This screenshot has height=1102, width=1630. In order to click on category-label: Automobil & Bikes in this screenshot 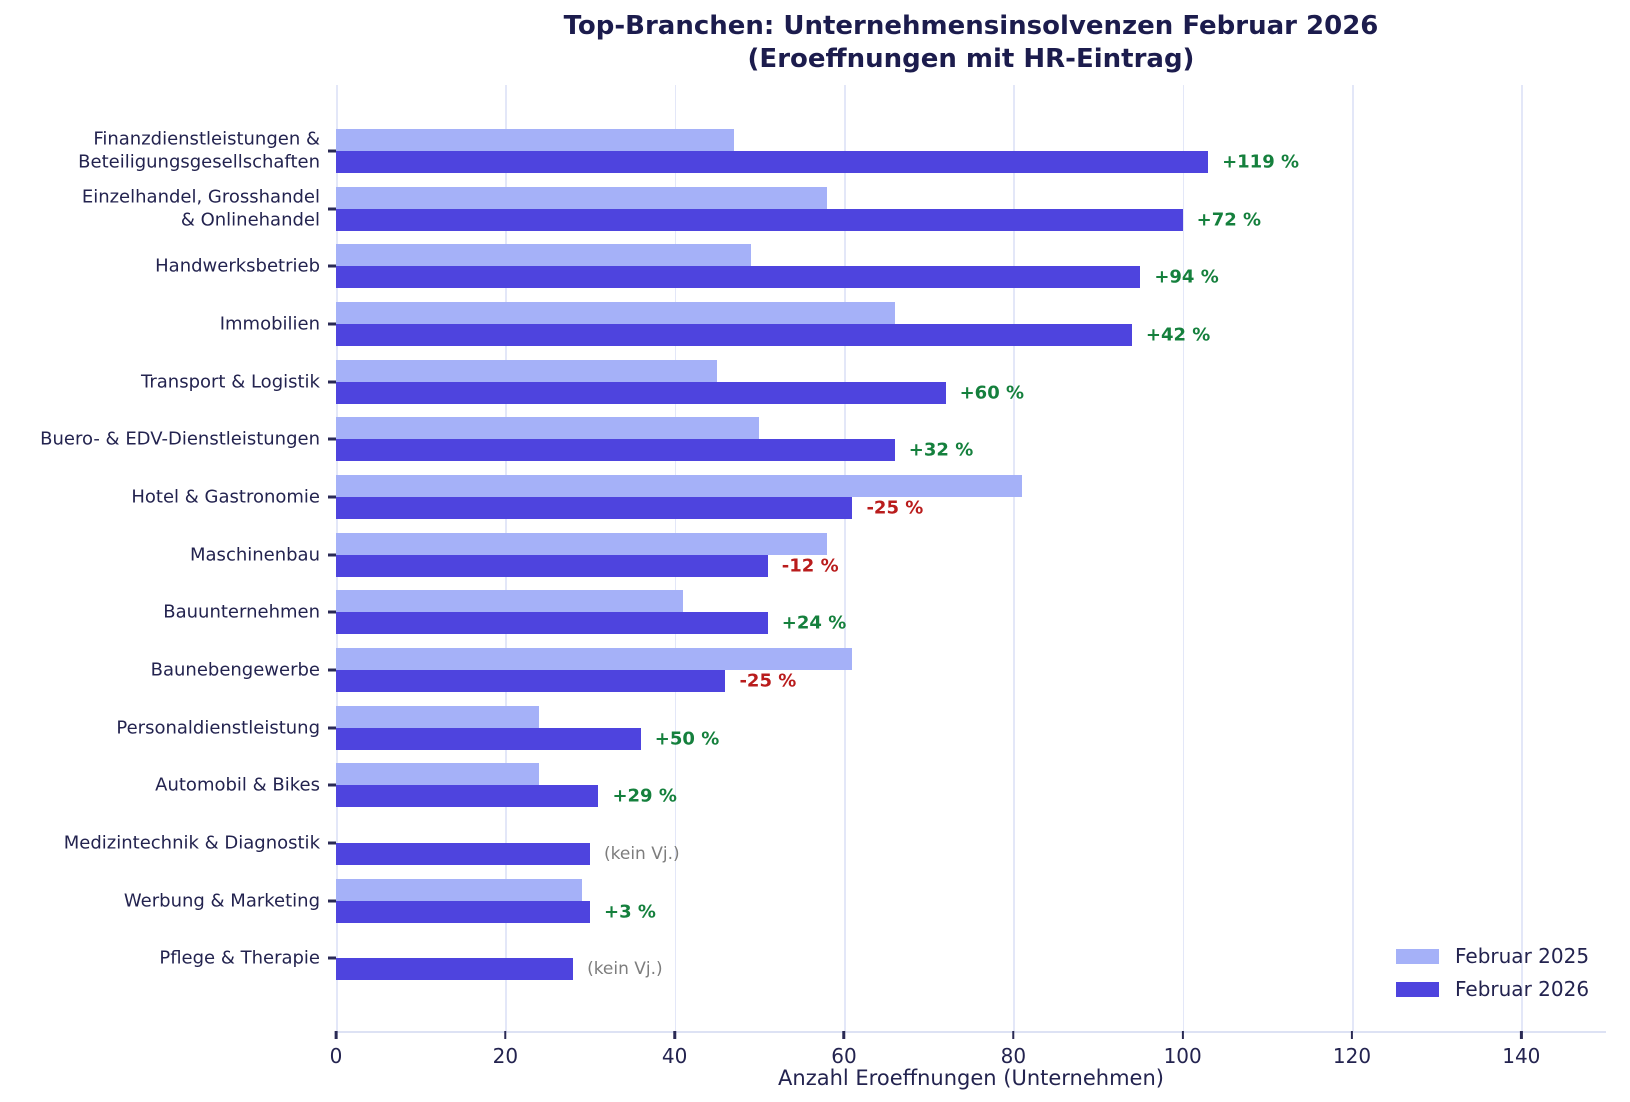, I will do `click(237, 785)`.